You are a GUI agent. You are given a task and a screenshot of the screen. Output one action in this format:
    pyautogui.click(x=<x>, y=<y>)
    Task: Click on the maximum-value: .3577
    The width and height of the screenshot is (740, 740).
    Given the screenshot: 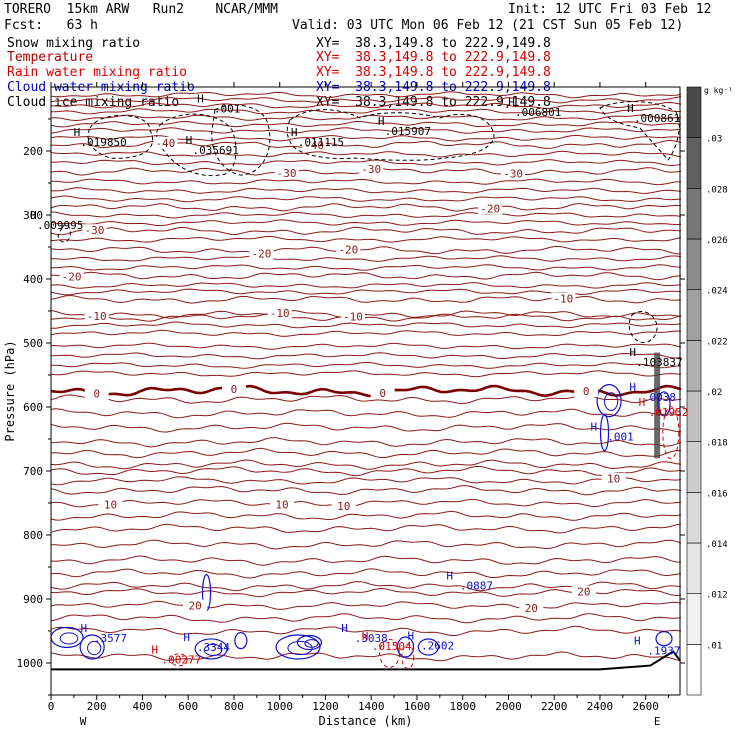 What is the action you would take?
    pyautogui.click(x=110, y=638)
    